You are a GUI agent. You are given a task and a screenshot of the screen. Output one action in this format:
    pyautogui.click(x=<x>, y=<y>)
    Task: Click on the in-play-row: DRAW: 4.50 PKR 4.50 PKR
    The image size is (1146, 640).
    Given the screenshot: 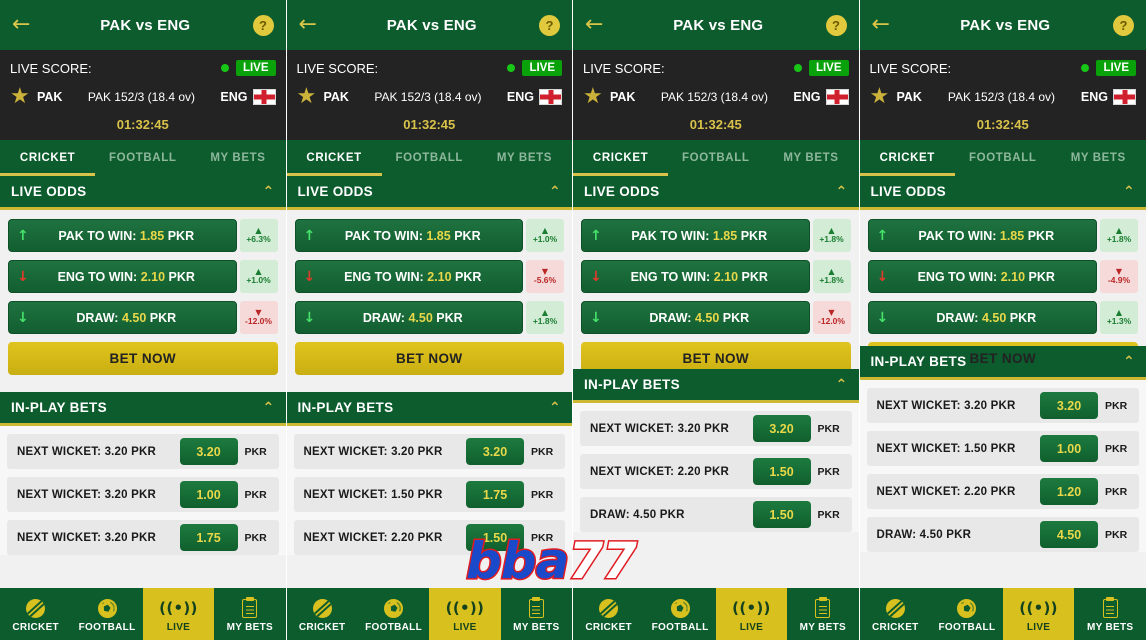 What is the action you would take?
    pyautogui.click(x=1002, y=534)
    